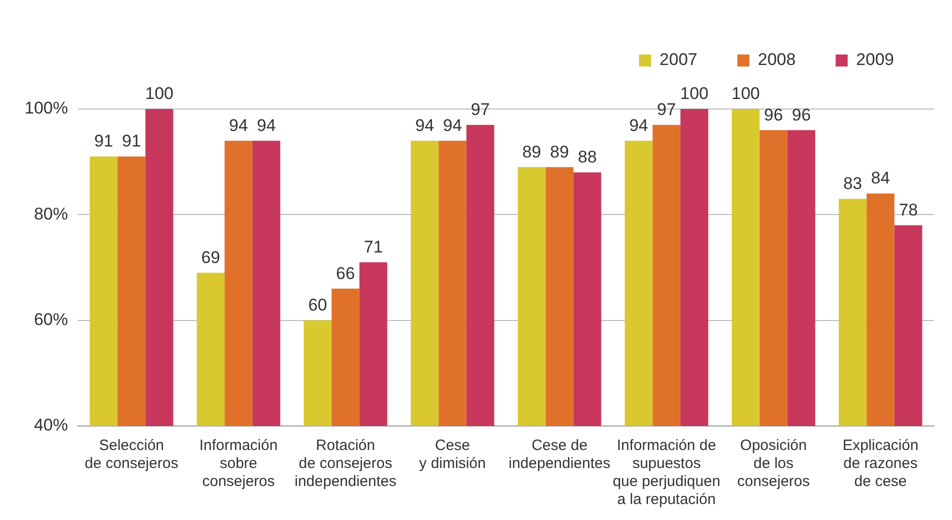  What do you see at coordinates (880, 463) in the screenshot?
I see `x-tick-label: Explicación de razones de cese` at bounding box center [880, 463].